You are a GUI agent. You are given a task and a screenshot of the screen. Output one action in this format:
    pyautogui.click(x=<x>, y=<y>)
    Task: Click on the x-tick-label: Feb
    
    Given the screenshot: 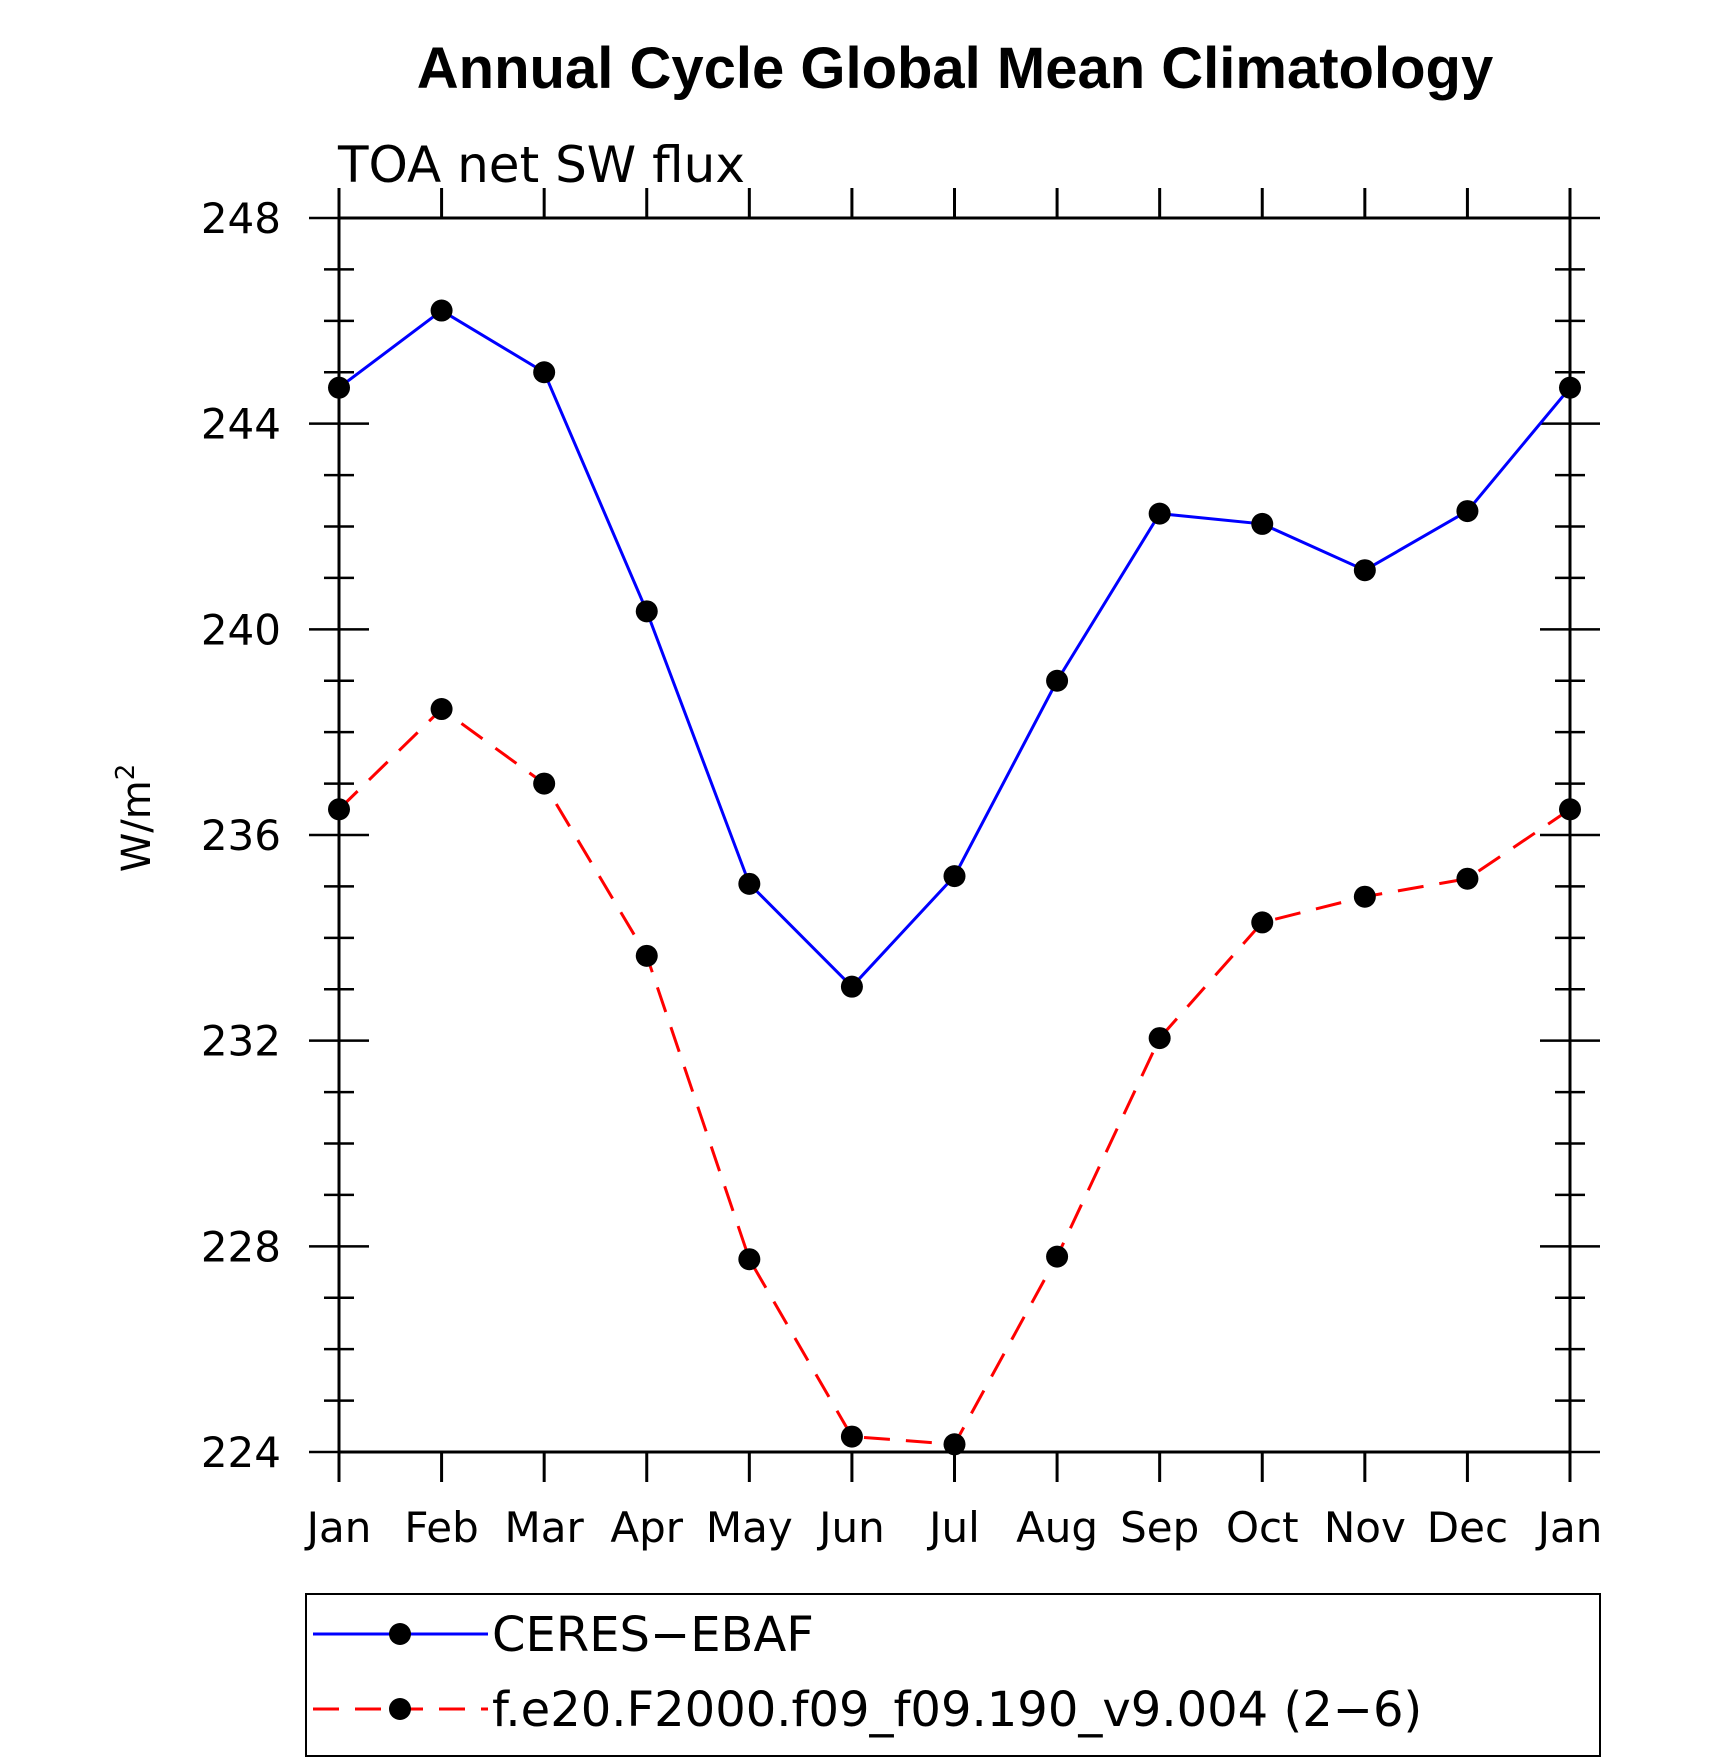 What is the action you would take?
    pyautogui.click(x=441, y=1527)
    